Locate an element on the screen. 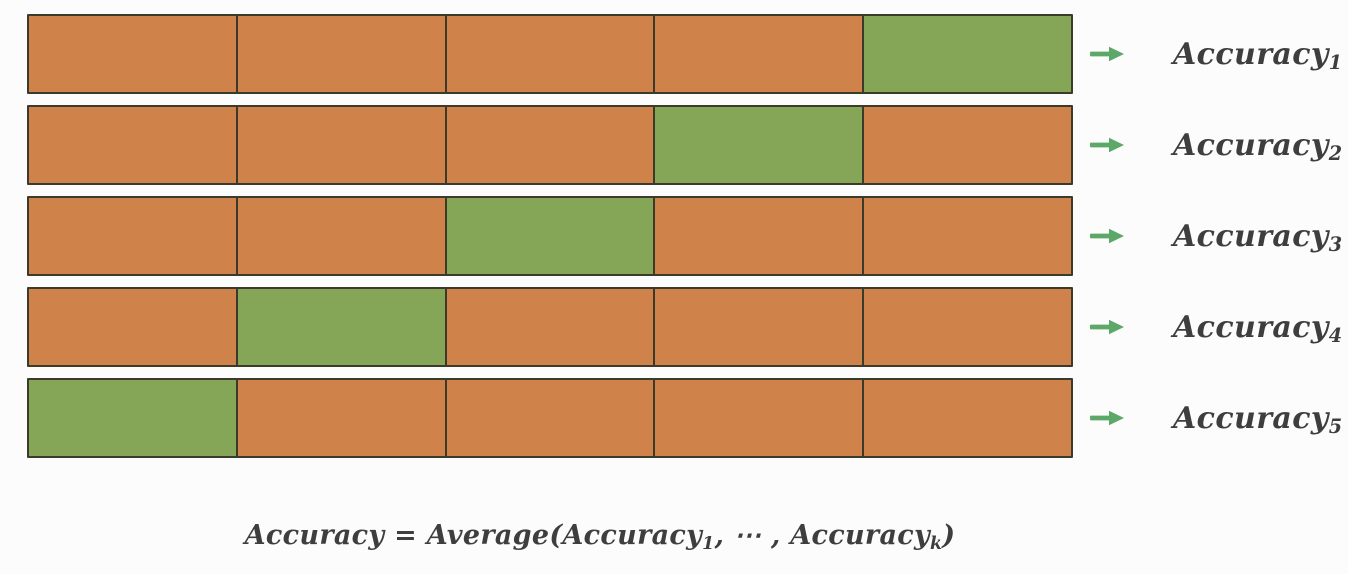 This screenshot has height=574, width=1348. accuracy-label-subscript: 1 is located at coordinates (1335, 62).